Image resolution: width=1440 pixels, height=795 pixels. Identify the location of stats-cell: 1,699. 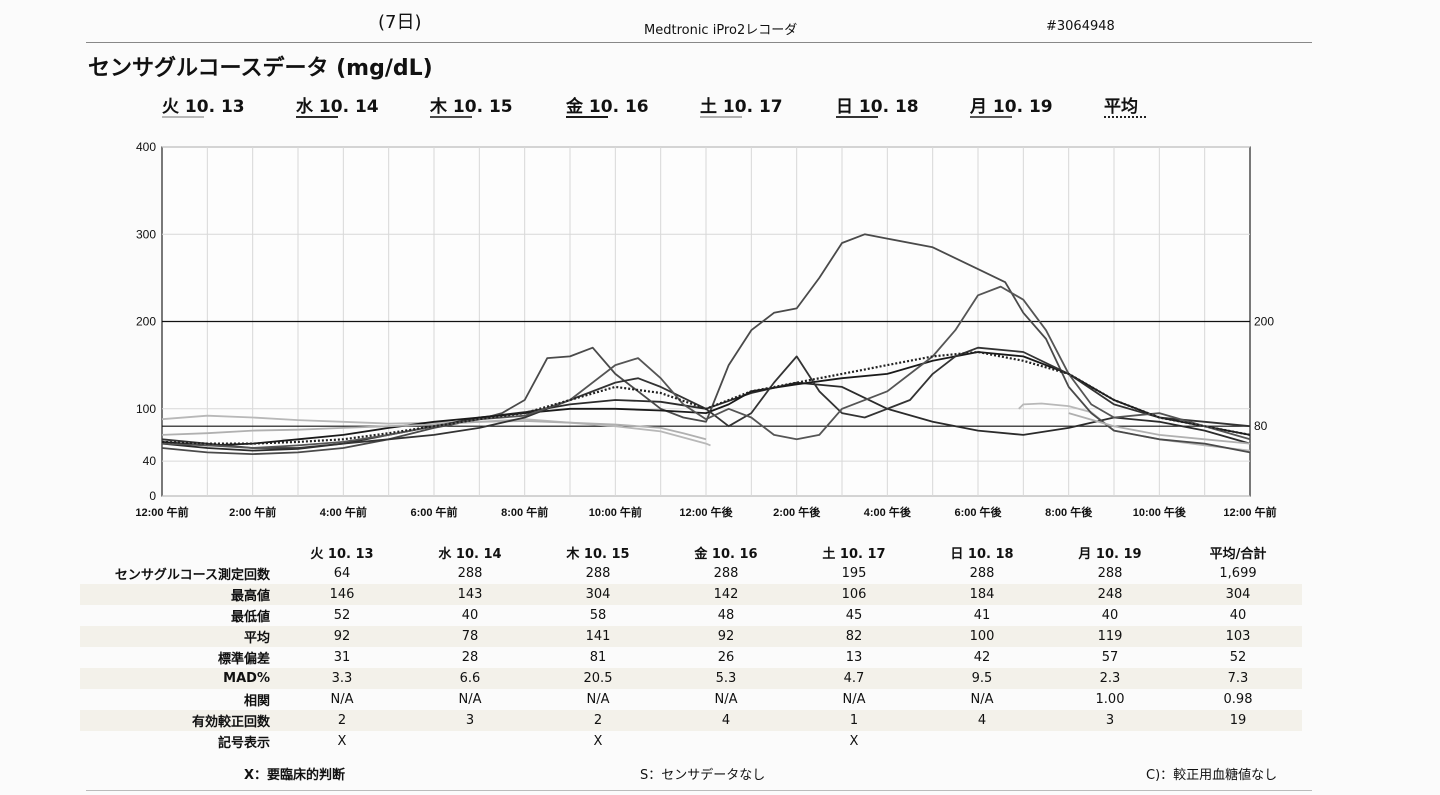
(1238, 573).